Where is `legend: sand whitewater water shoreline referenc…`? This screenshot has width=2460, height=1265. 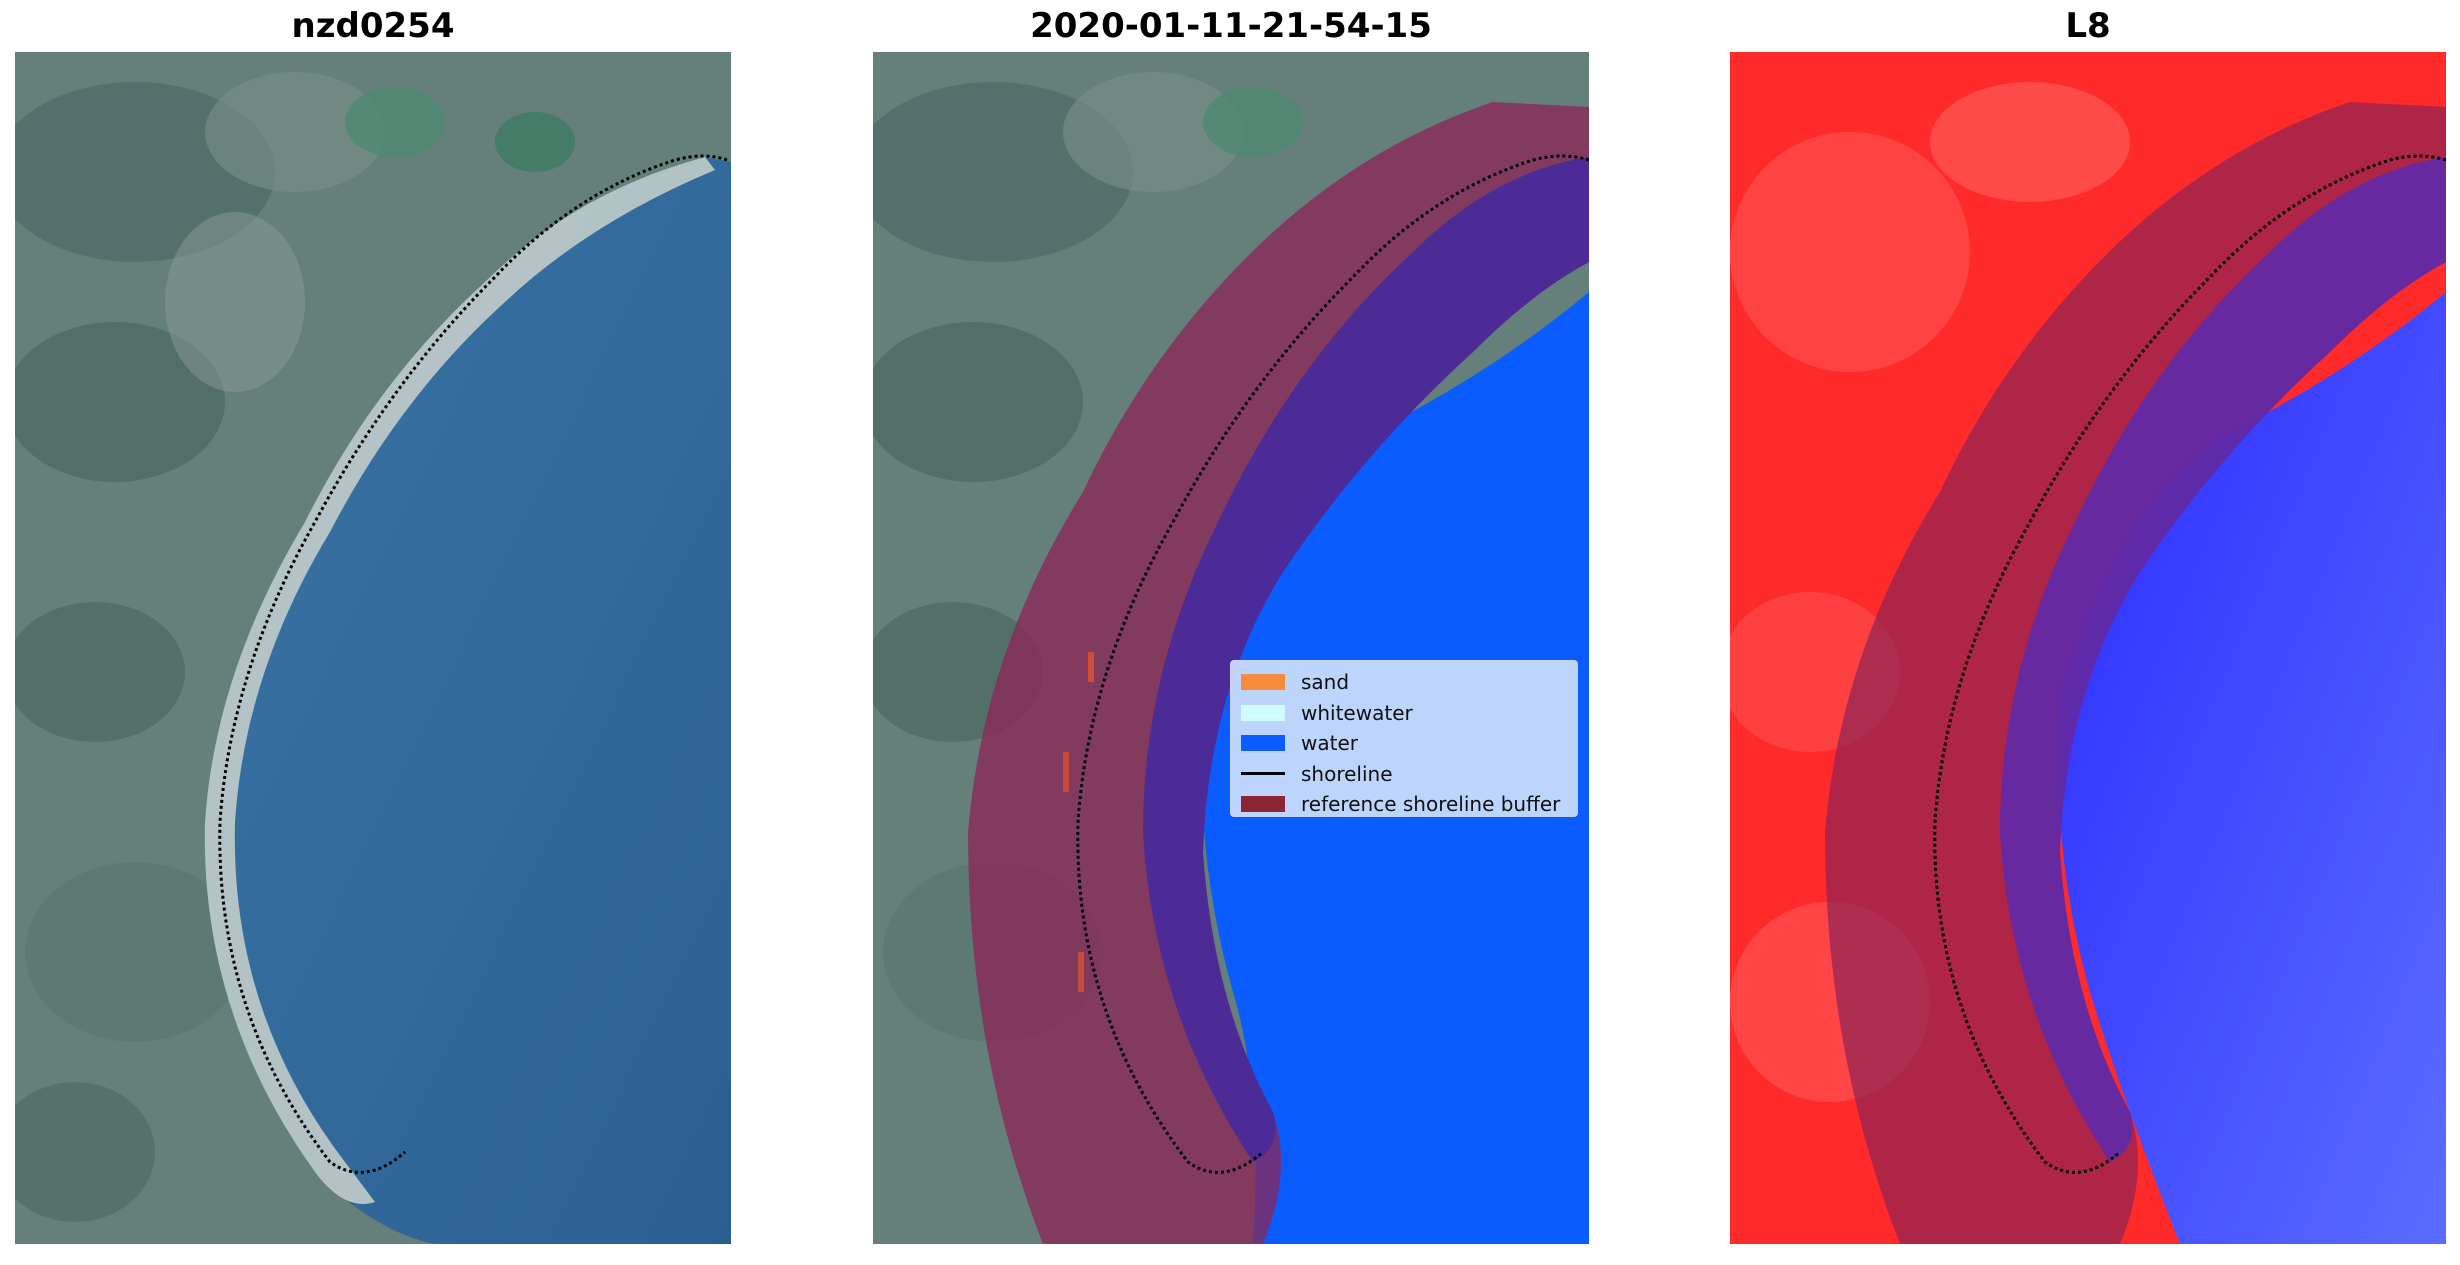
legend: sand whitewater water shoreline referenc… is located at coordinates (1404, 738).